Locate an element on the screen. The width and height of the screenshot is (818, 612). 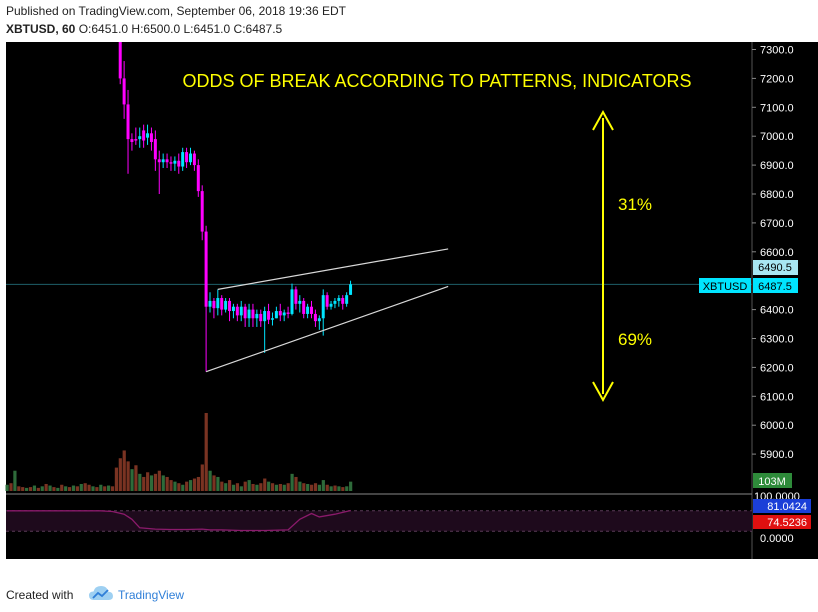
triangle-trendline is located at coordinates (333, 269).